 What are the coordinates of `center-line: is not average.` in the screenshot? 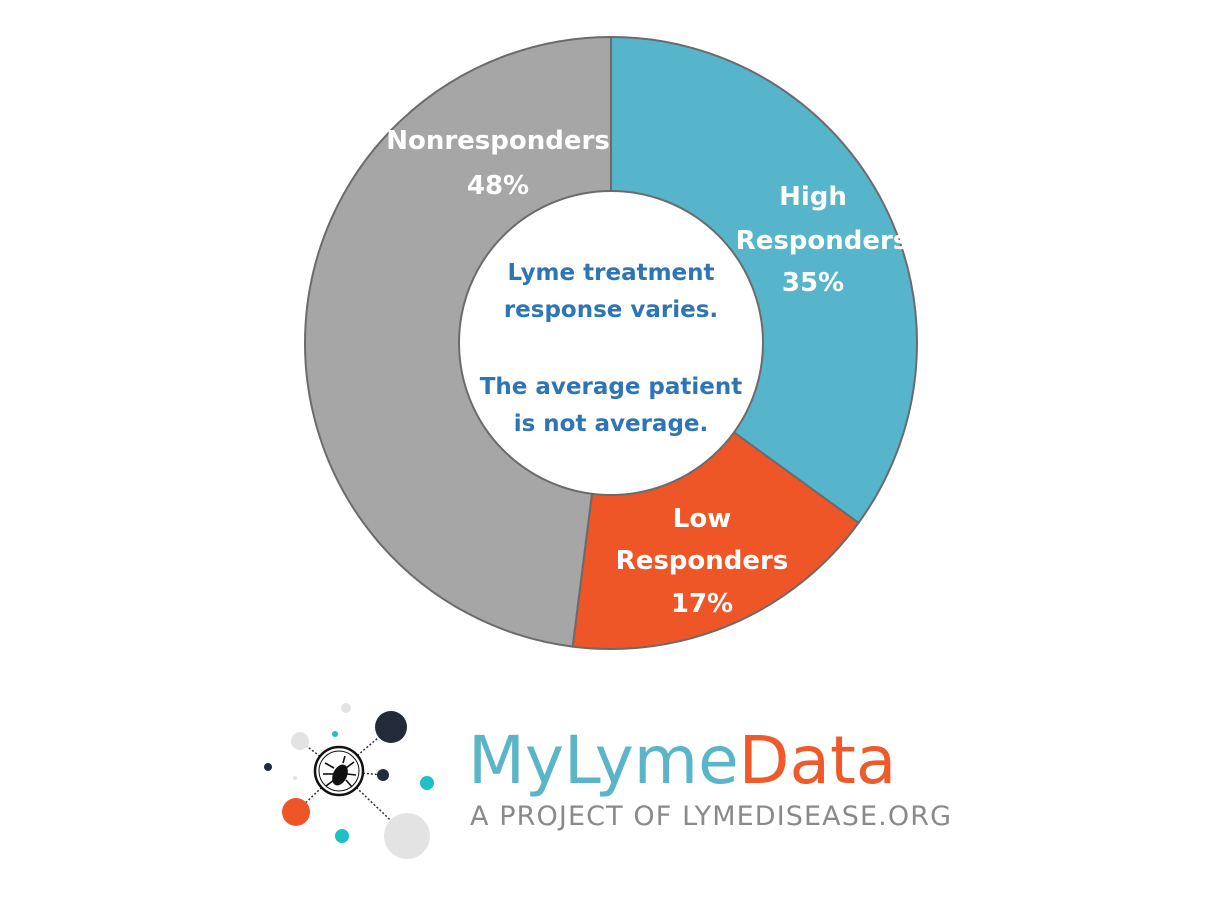 It's located at (611, 424).